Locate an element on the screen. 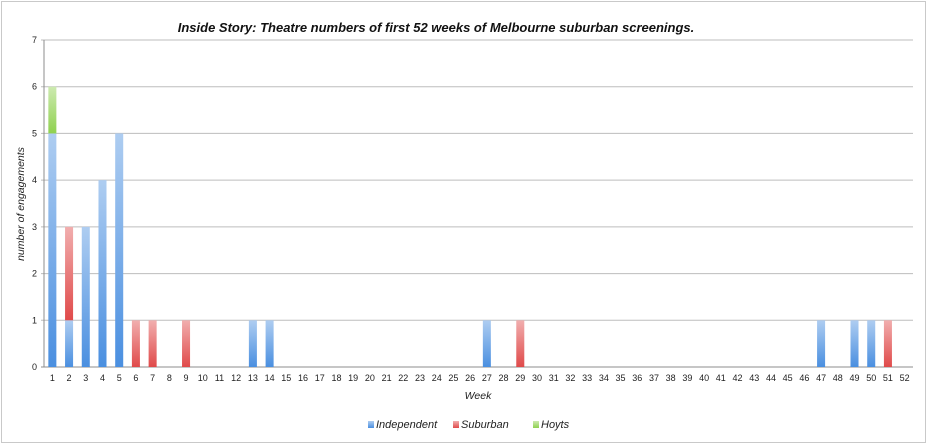 This screenshot has width=927, height=444. x-tick-label: 36 is located at coordinates (637, 378).